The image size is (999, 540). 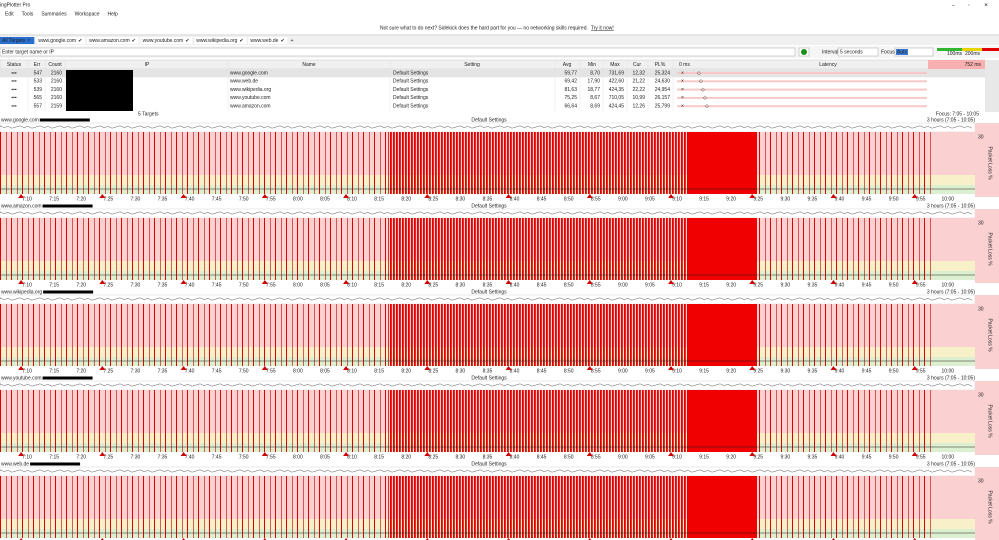 I want to click on graph-target: www.youtube.com, so click(x=21, y=378).